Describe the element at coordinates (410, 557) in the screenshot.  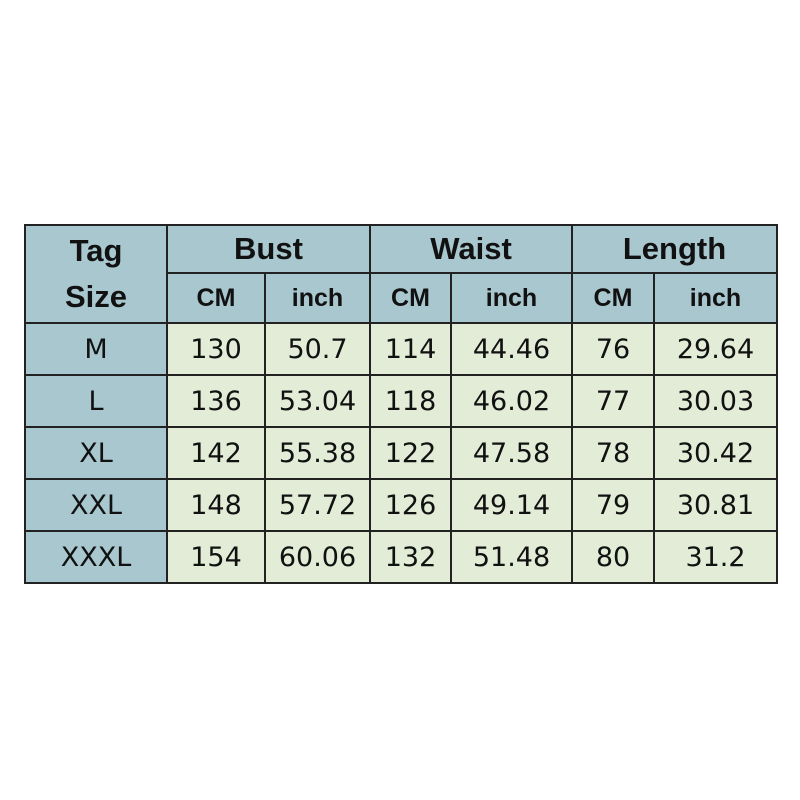
I see `value-cell: 132` at that location.